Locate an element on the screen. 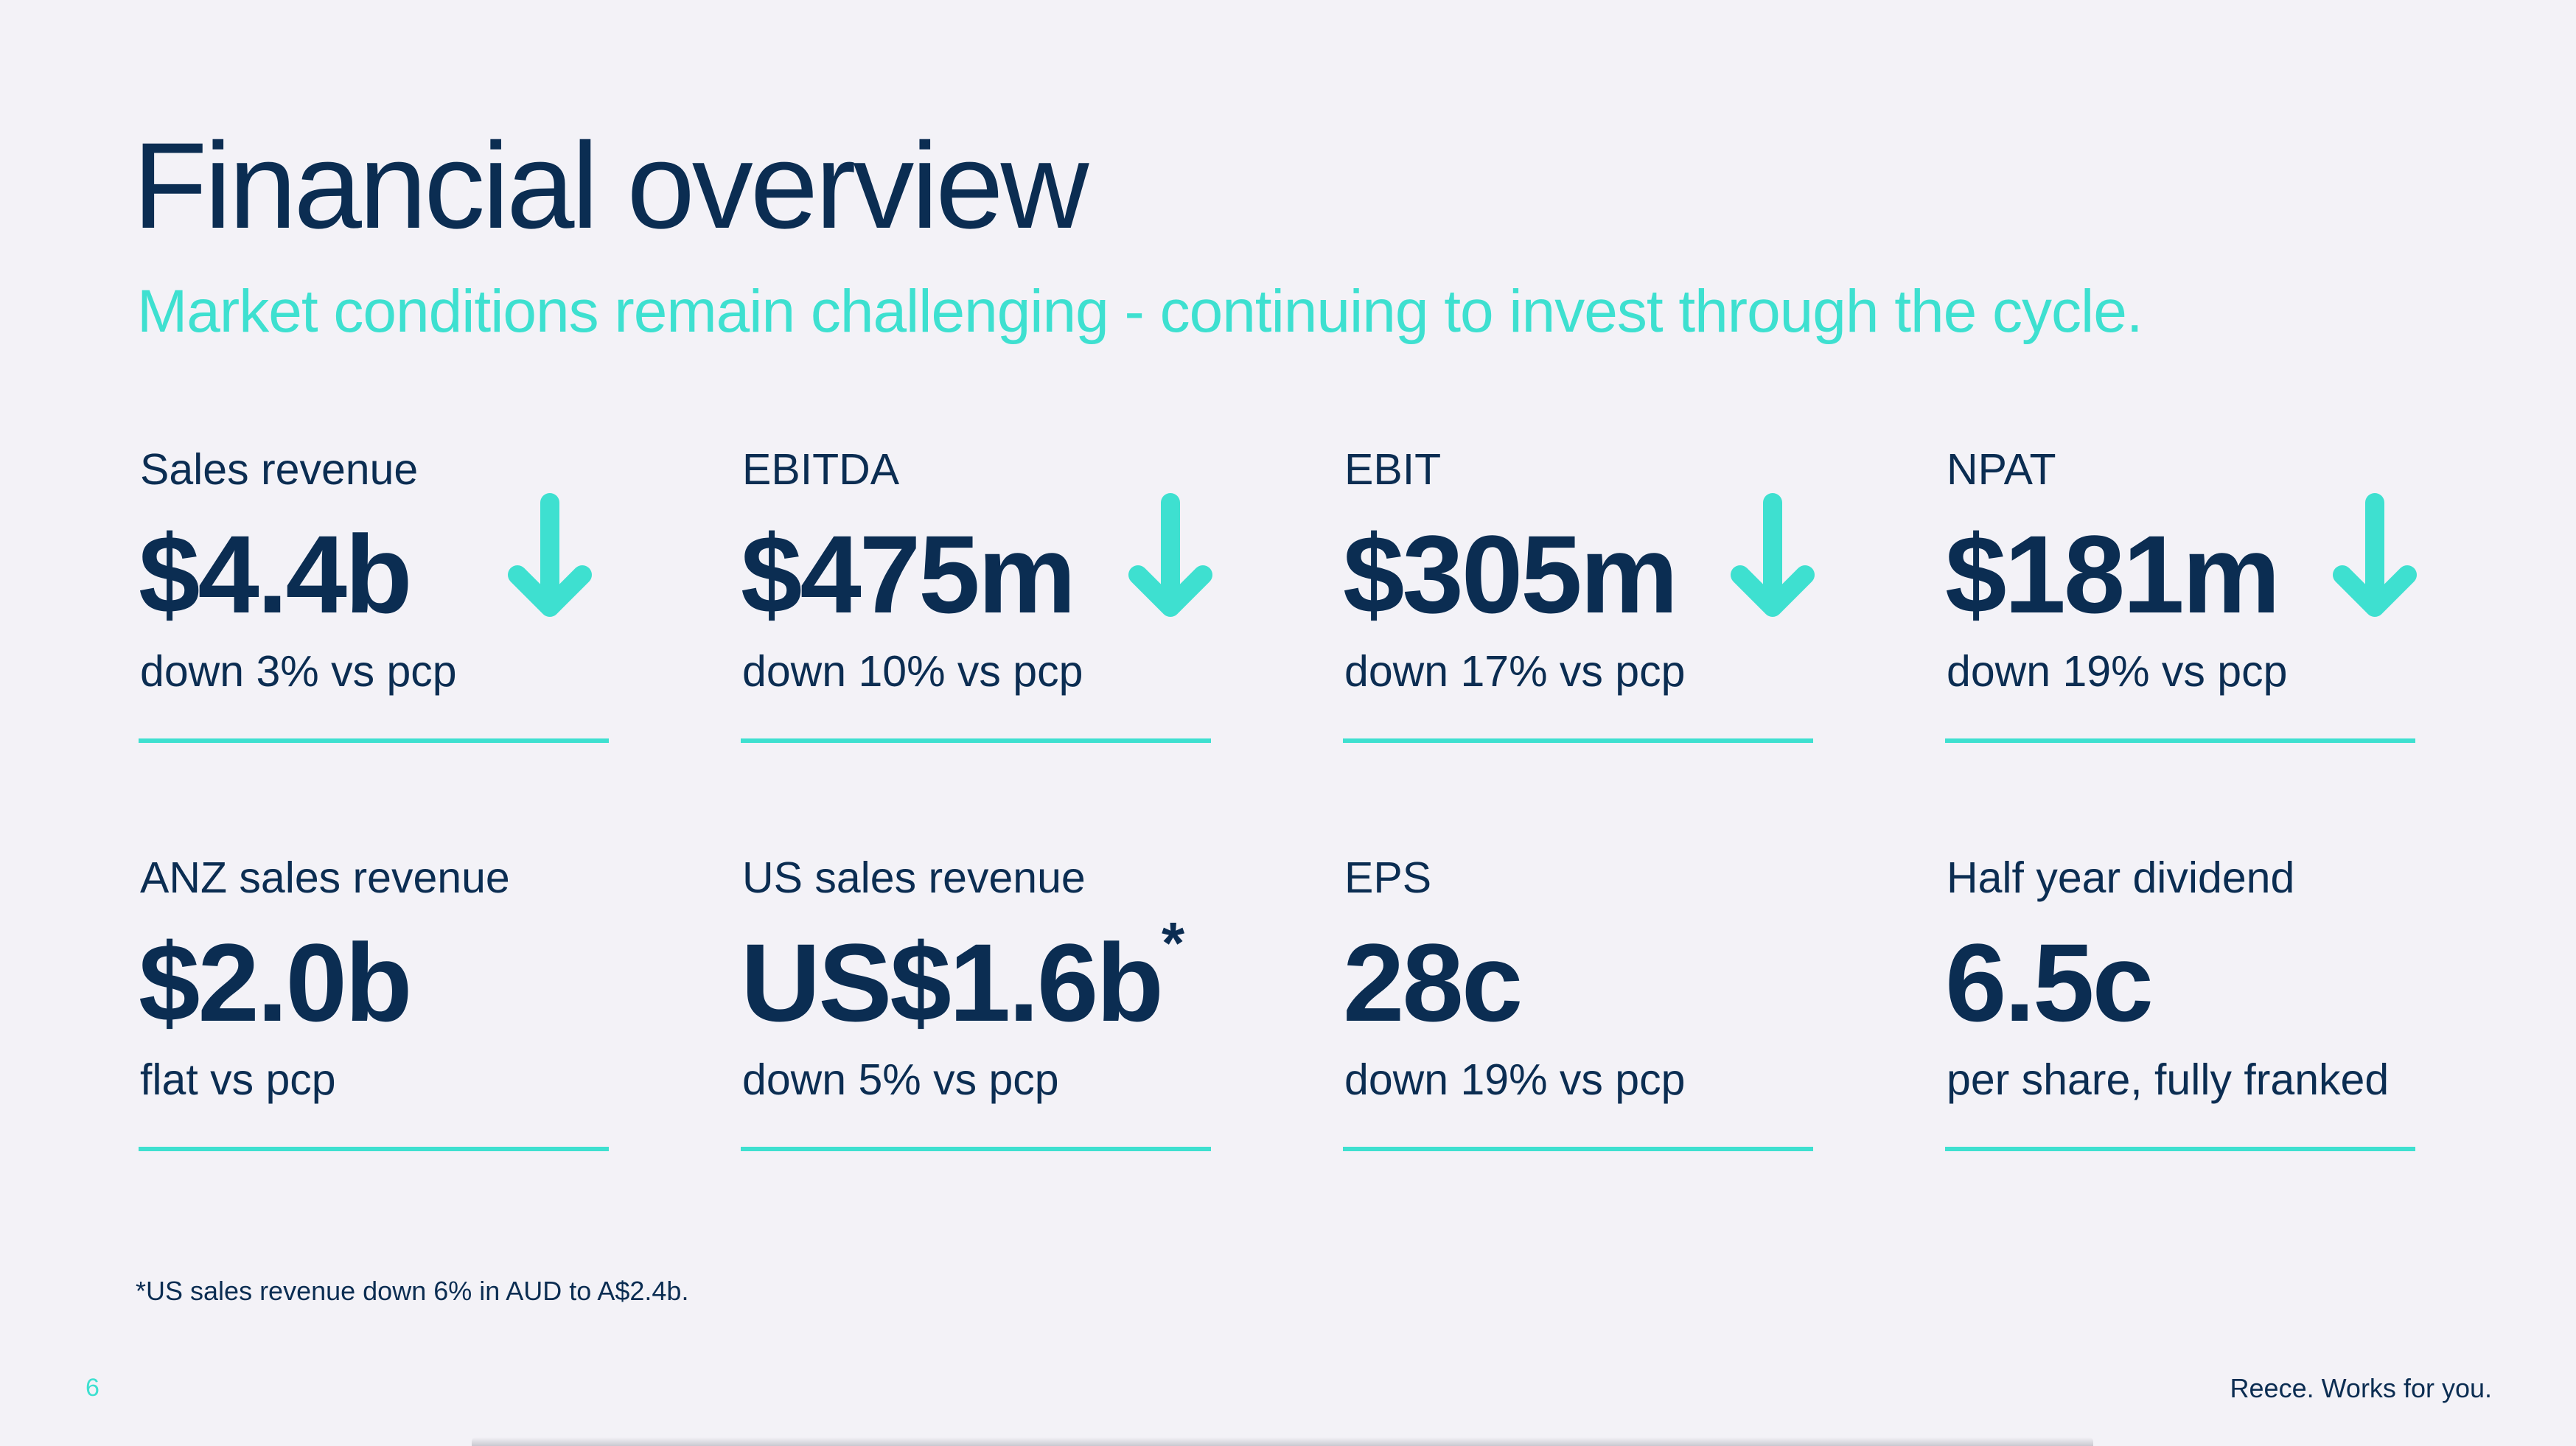  metric-note: per share, fully franked is located at coordinates (2168, 1079).